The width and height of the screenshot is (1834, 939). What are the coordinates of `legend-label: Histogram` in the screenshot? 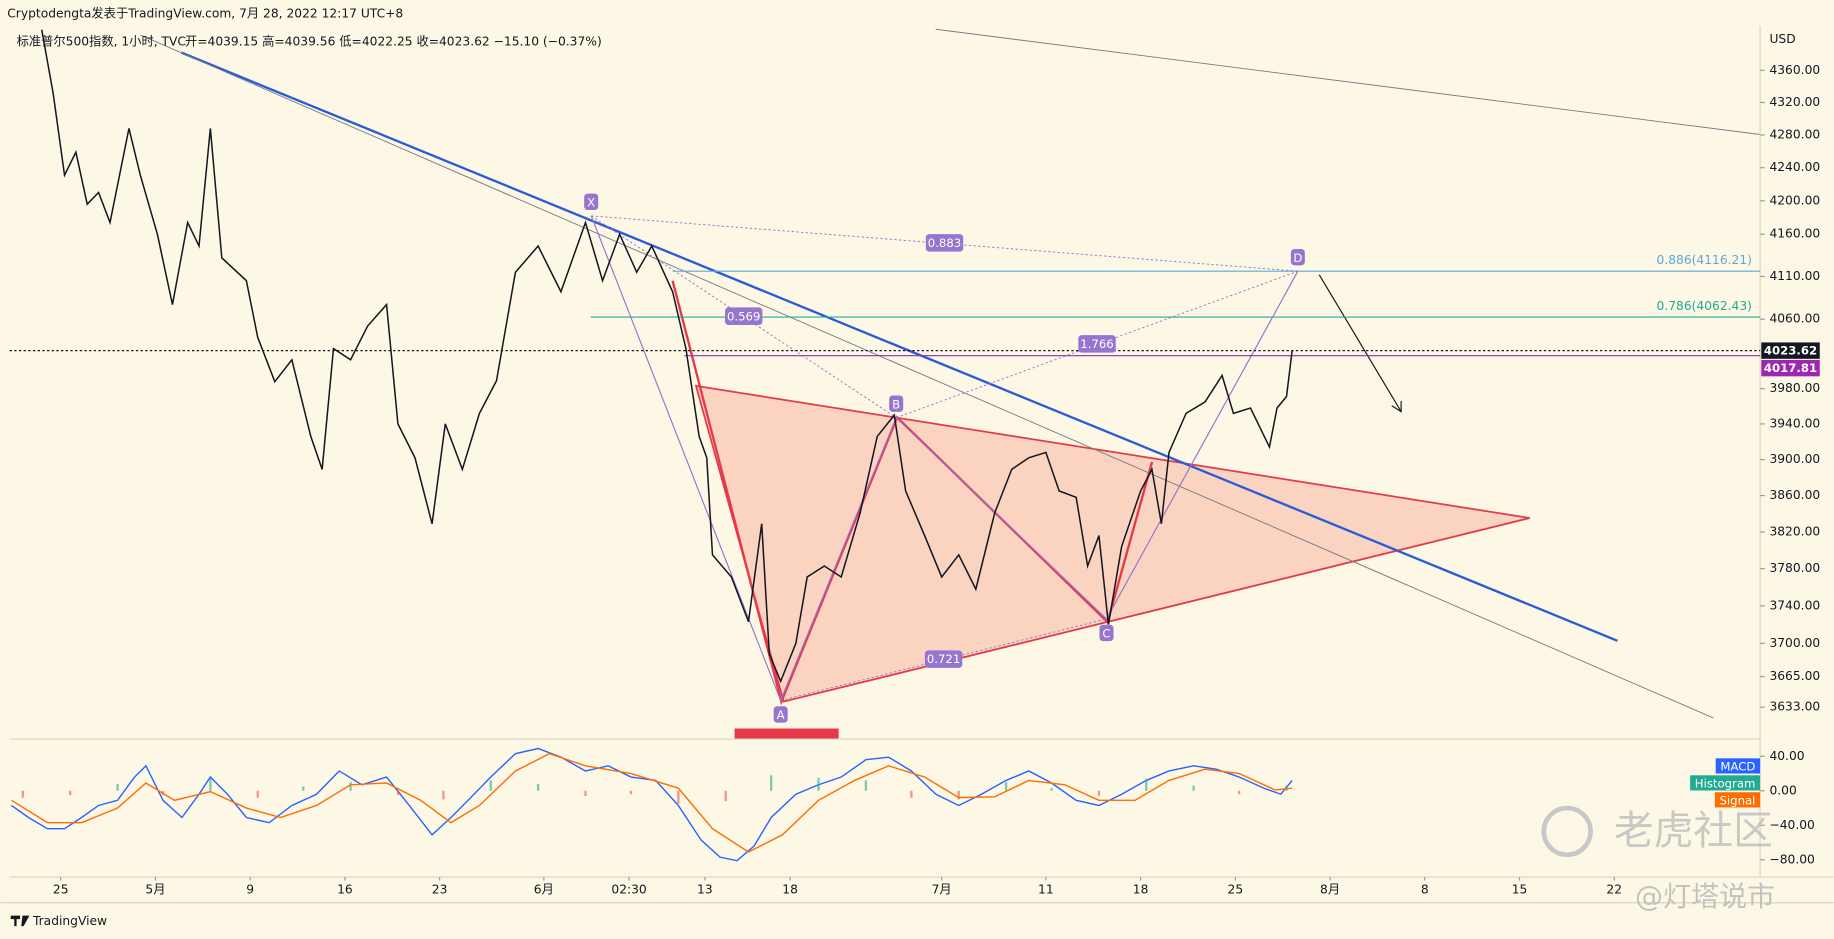 It's located at (1725, 784).